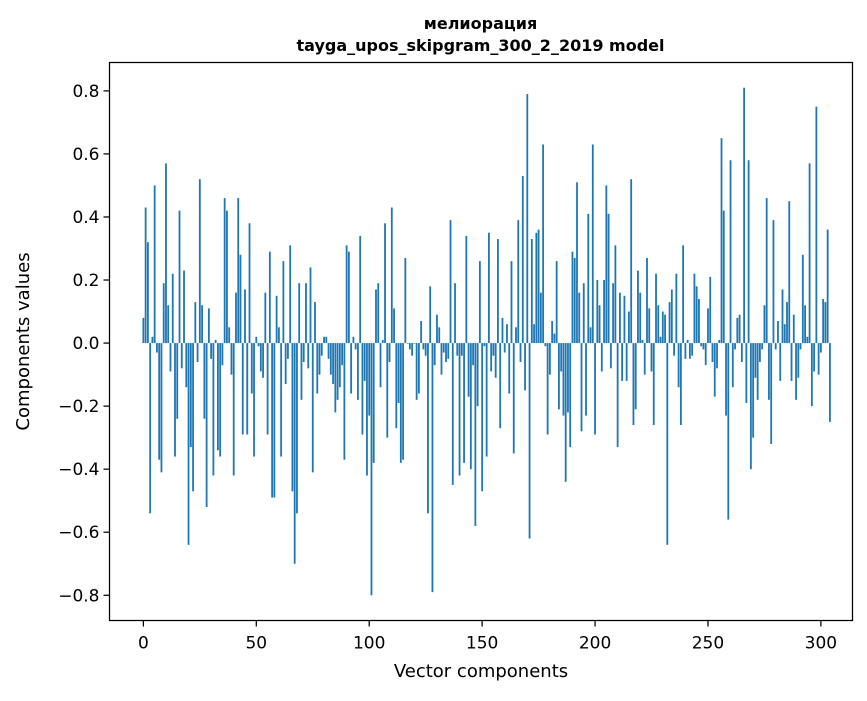  I want to click on chart-subtitle: tayga_upos_skipgram_300_2_2019 model, so click(481, 45).